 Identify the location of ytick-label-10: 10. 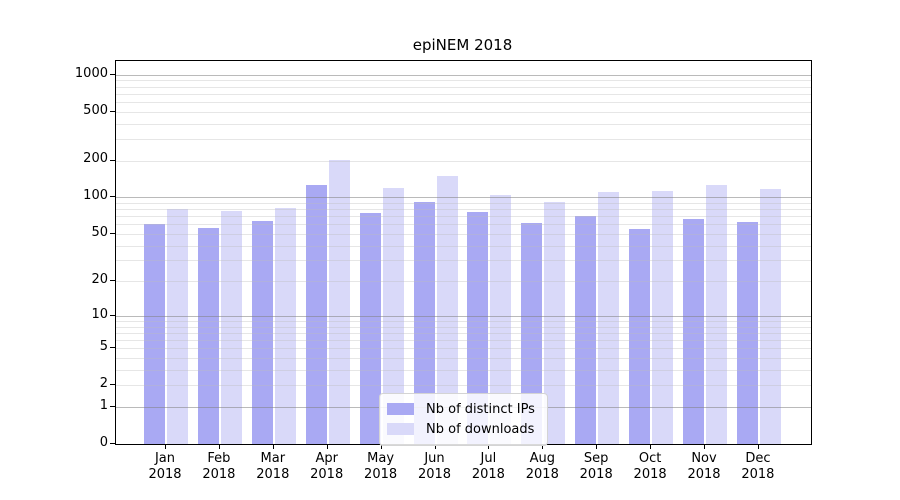
(99, 314).